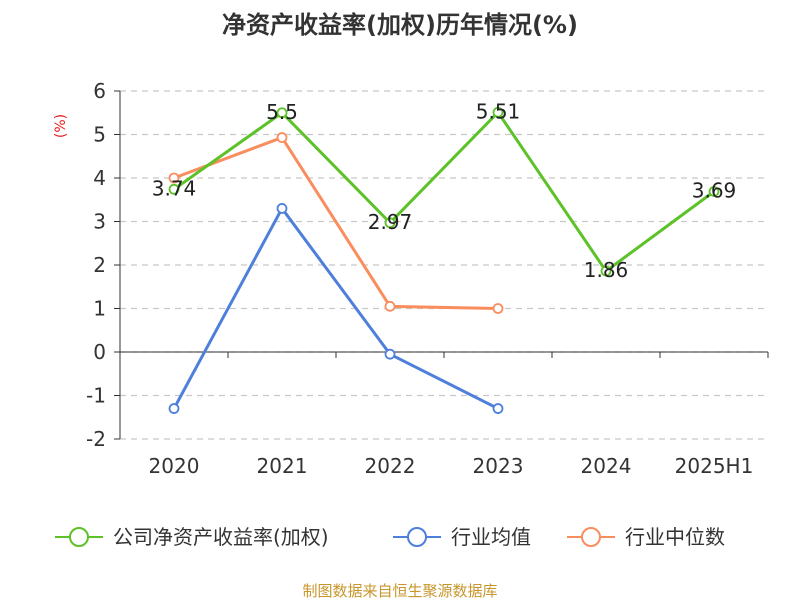 This screenshot has width=800, height=600. I want to click on legend-label: 行业均值, so click(491, 537).